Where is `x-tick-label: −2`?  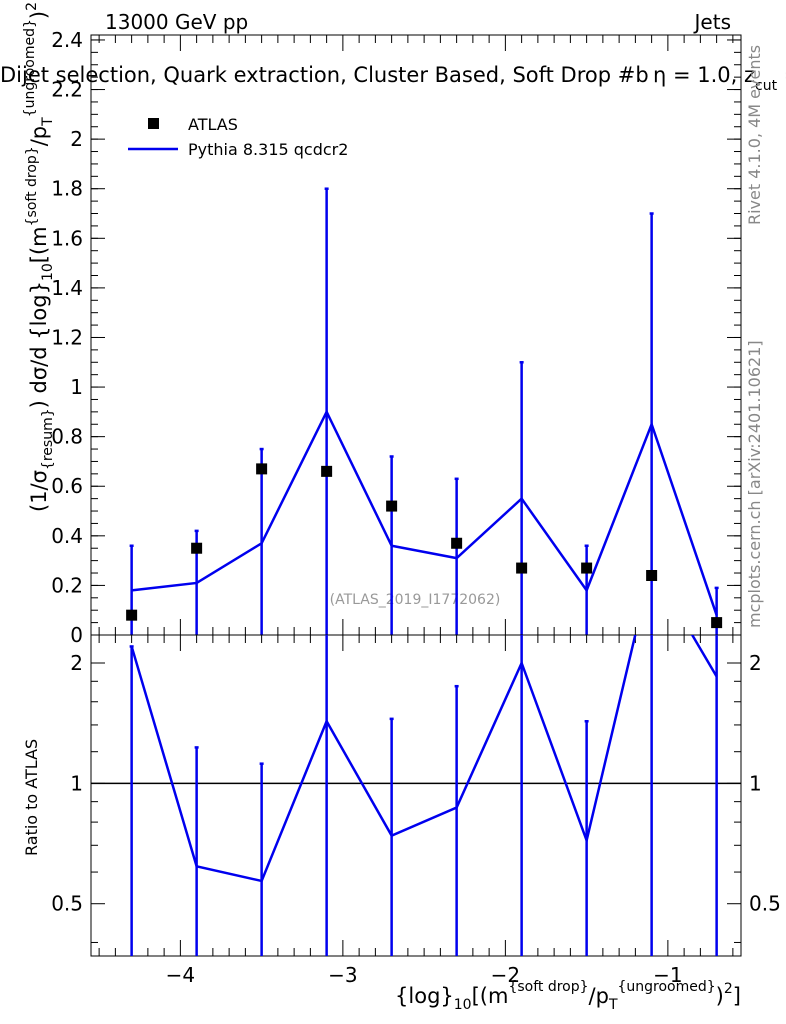 x-tick-label: −2 is located at coordinates (505, 975).